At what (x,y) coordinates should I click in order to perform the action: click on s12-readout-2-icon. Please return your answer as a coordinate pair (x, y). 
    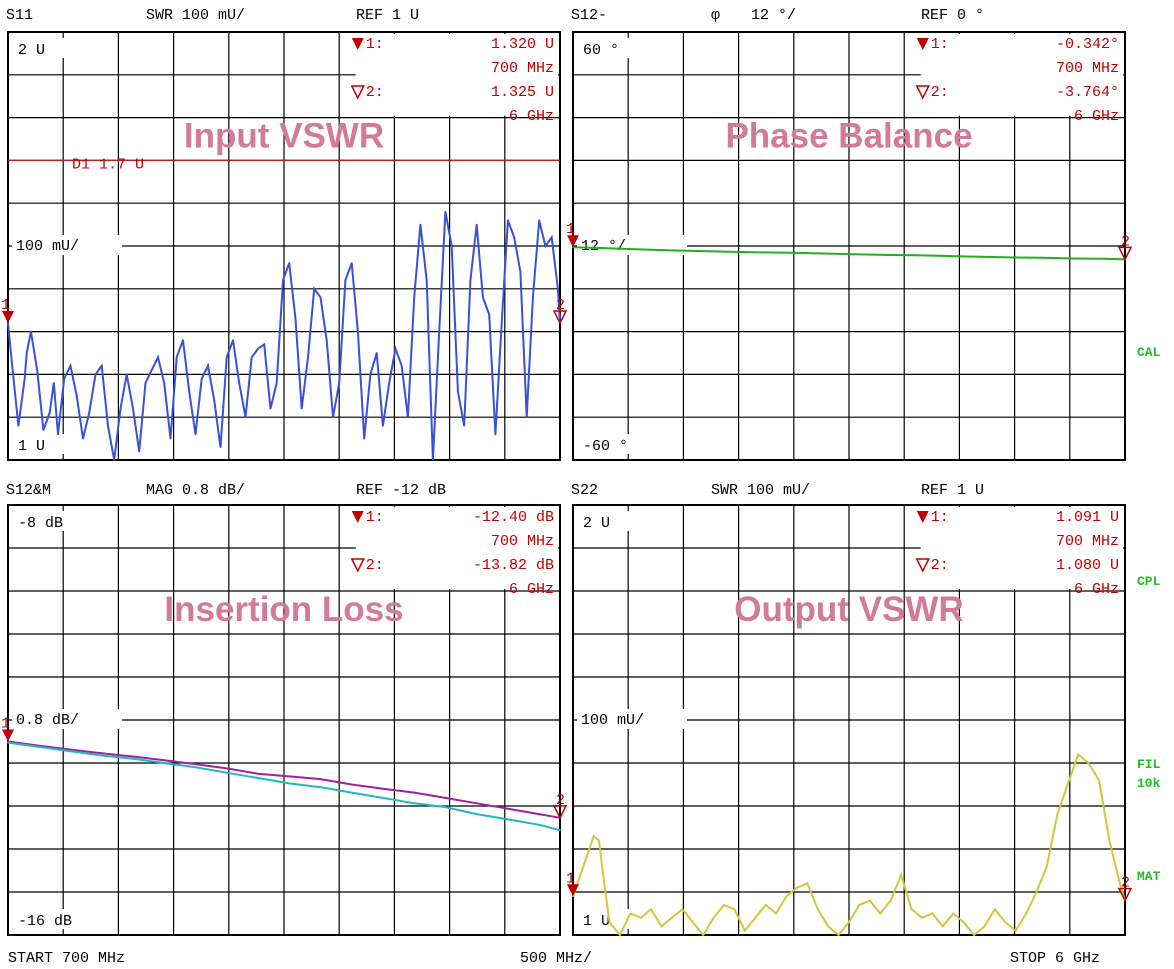
    Looking at the image, I should click on (922, 92).